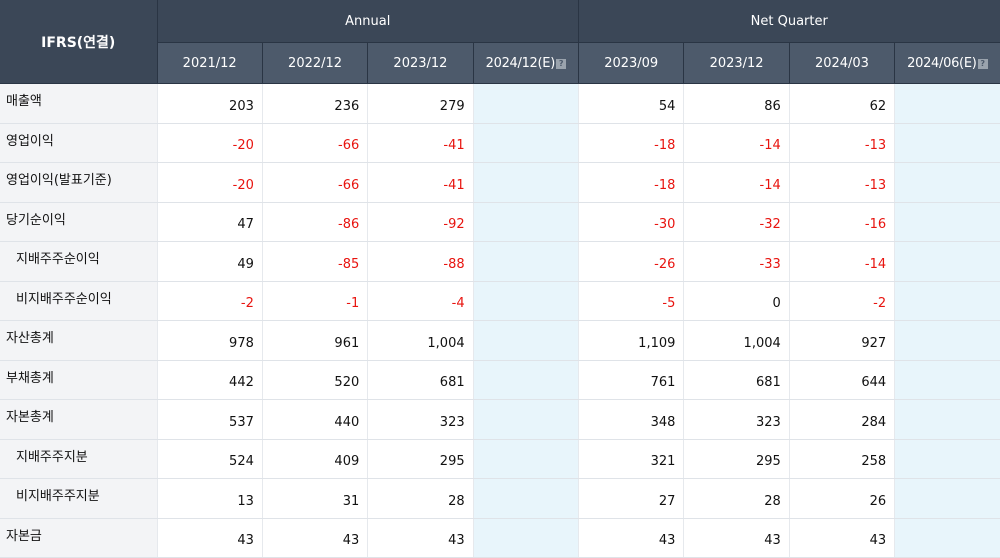  I want to click on quarter-value-cell: 1,004, so click(736, 340).